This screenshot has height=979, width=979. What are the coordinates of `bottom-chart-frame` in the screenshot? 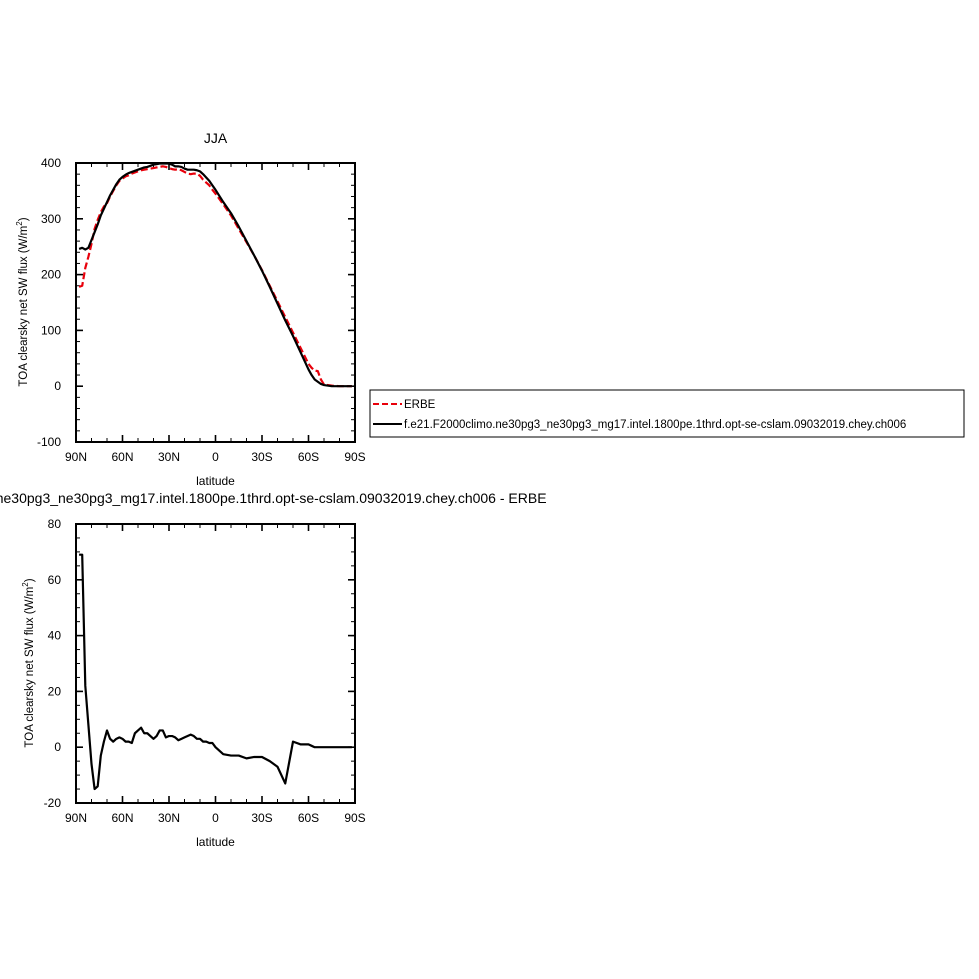 It's located at (215, 663).